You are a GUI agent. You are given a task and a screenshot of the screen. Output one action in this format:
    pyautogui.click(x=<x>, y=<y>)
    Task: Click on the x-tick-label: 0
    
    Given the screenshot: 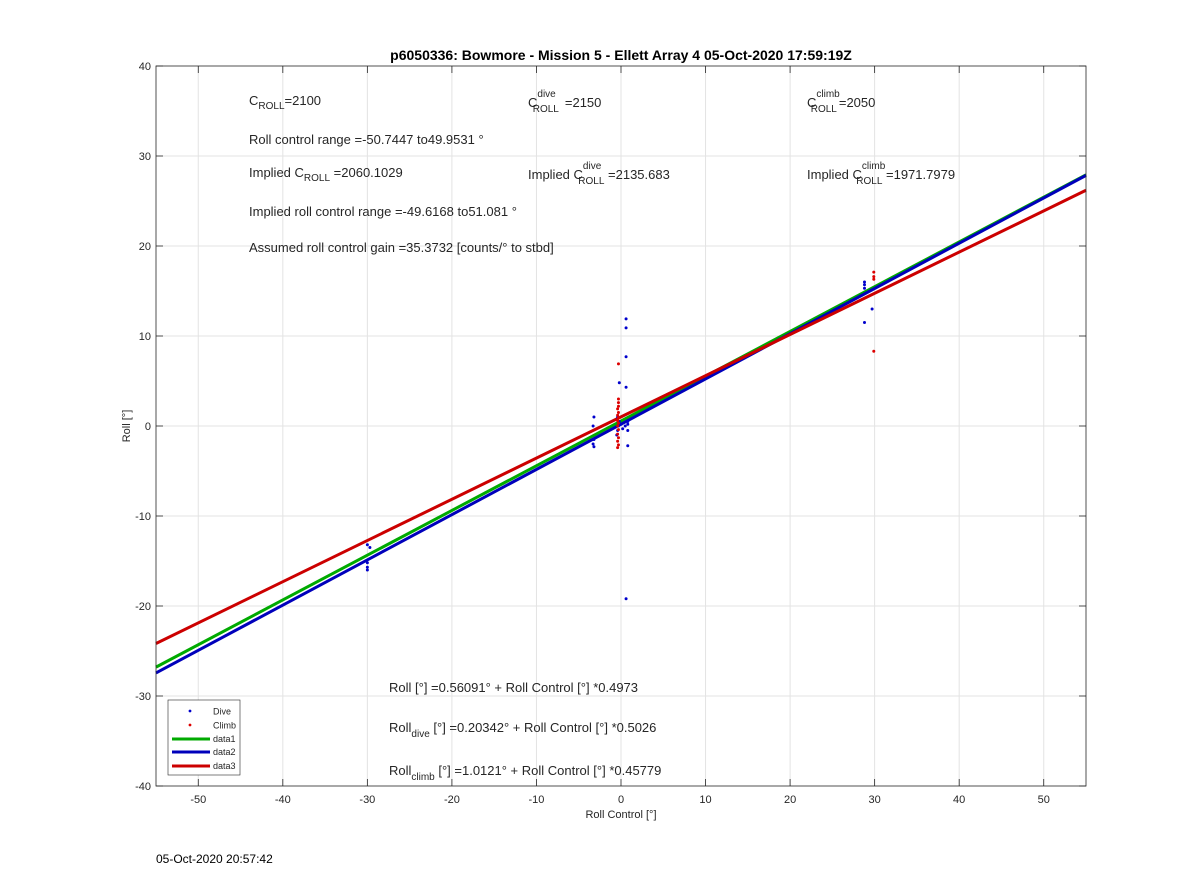 What is the action you would take?
    pyautogui.click(x=621, y=800)
    